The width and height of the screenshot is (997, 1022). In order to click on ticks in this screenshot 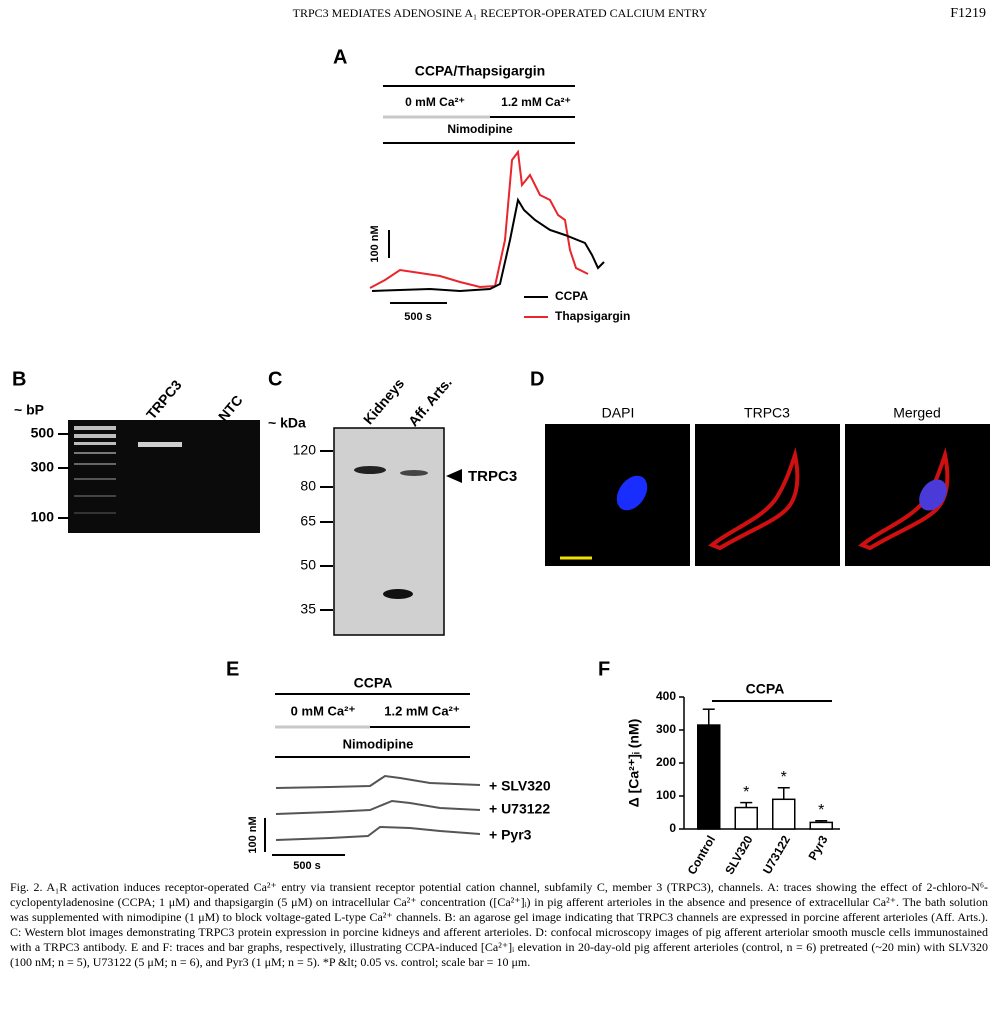, I will do `click(326, 530)`.